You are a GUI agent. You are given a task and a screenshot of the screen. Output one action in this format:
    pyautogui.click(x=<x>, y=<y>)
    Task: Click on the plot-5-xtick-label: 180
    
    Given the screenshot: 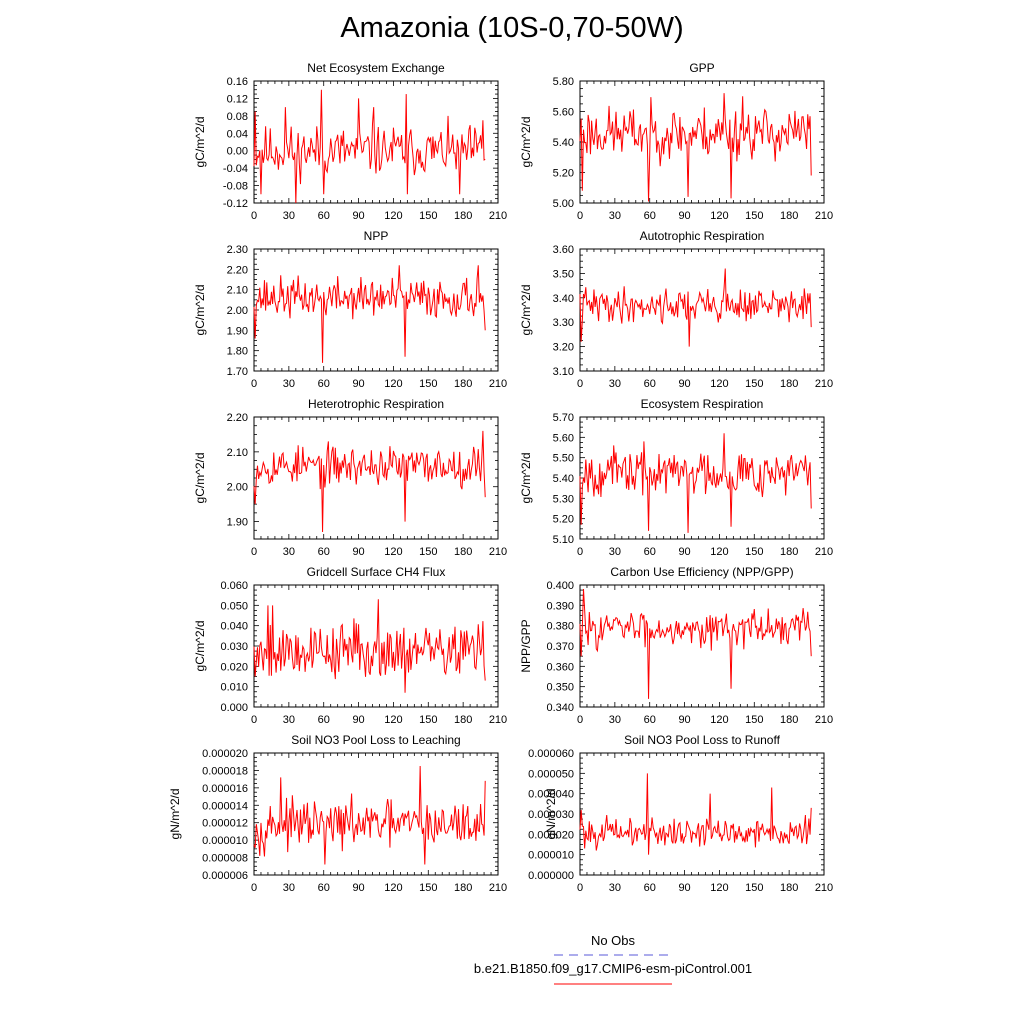 What is the action you would take?
    pyautogui.click(x=463, y=552)
    